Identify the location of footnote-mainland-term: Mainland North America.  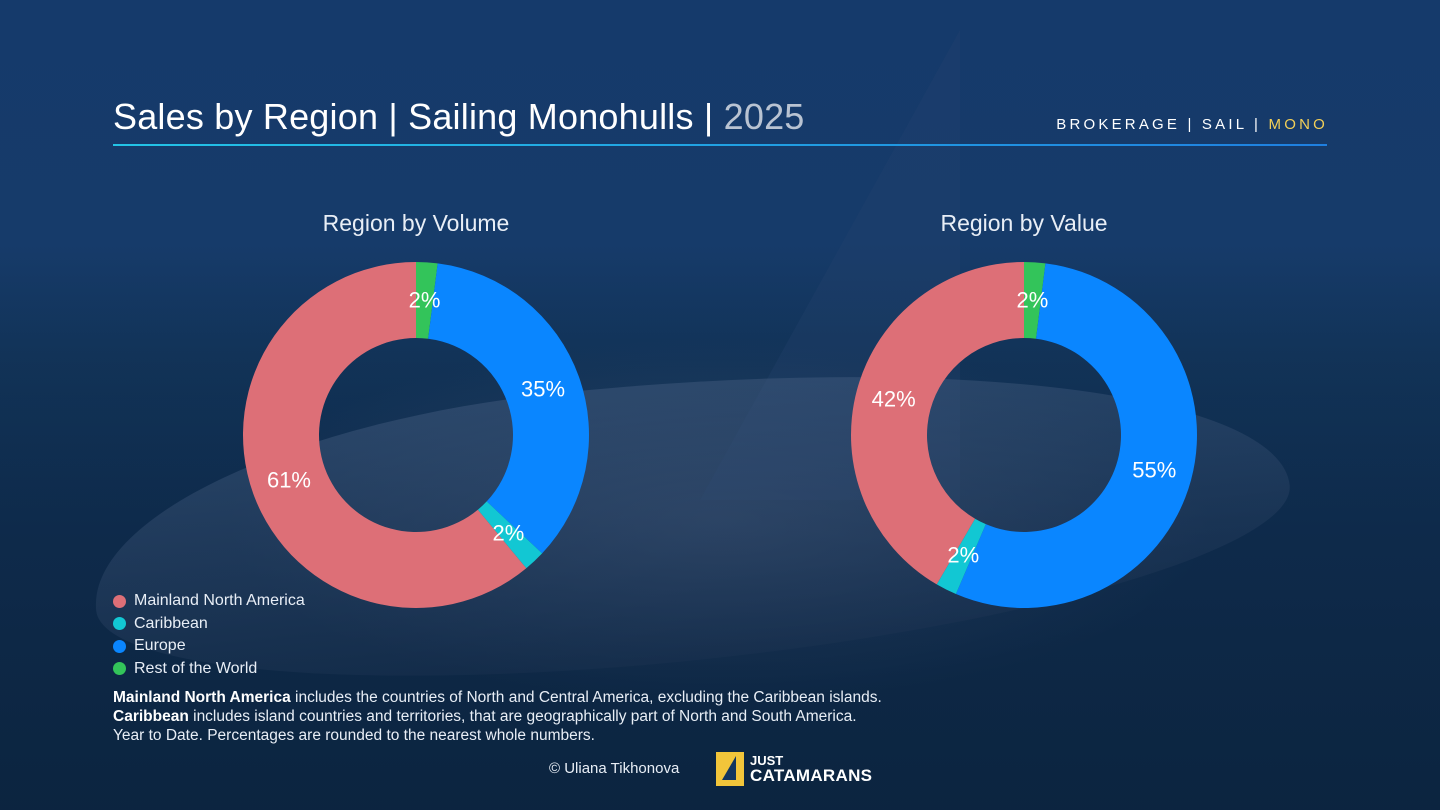
(202, 697).